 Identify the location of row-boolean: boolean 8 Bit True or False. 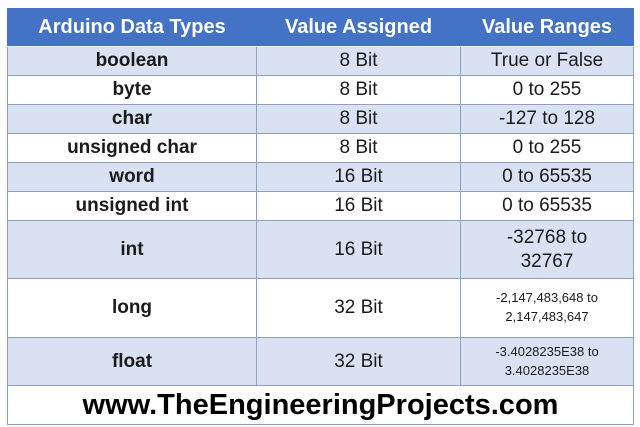
(320, 61).